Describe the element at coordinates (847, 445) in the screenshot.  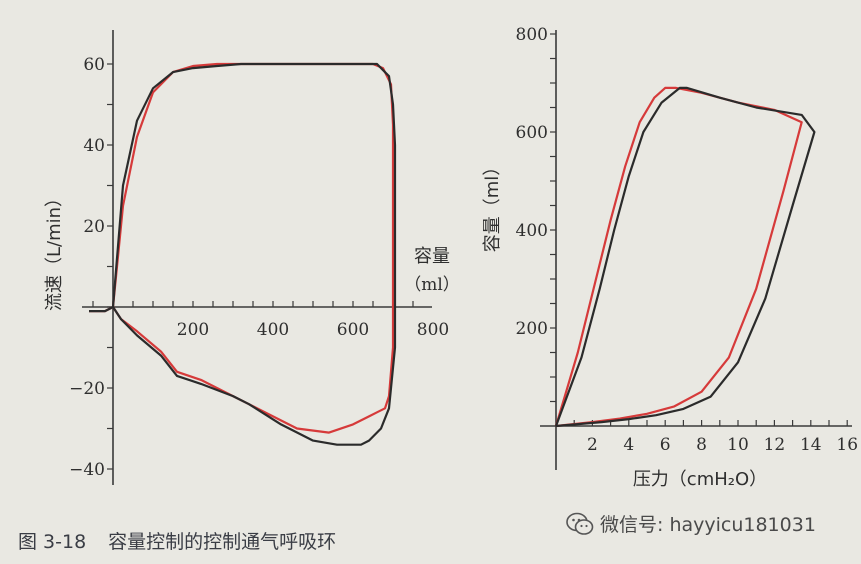
I see `x-tick-label: 16` at that location.